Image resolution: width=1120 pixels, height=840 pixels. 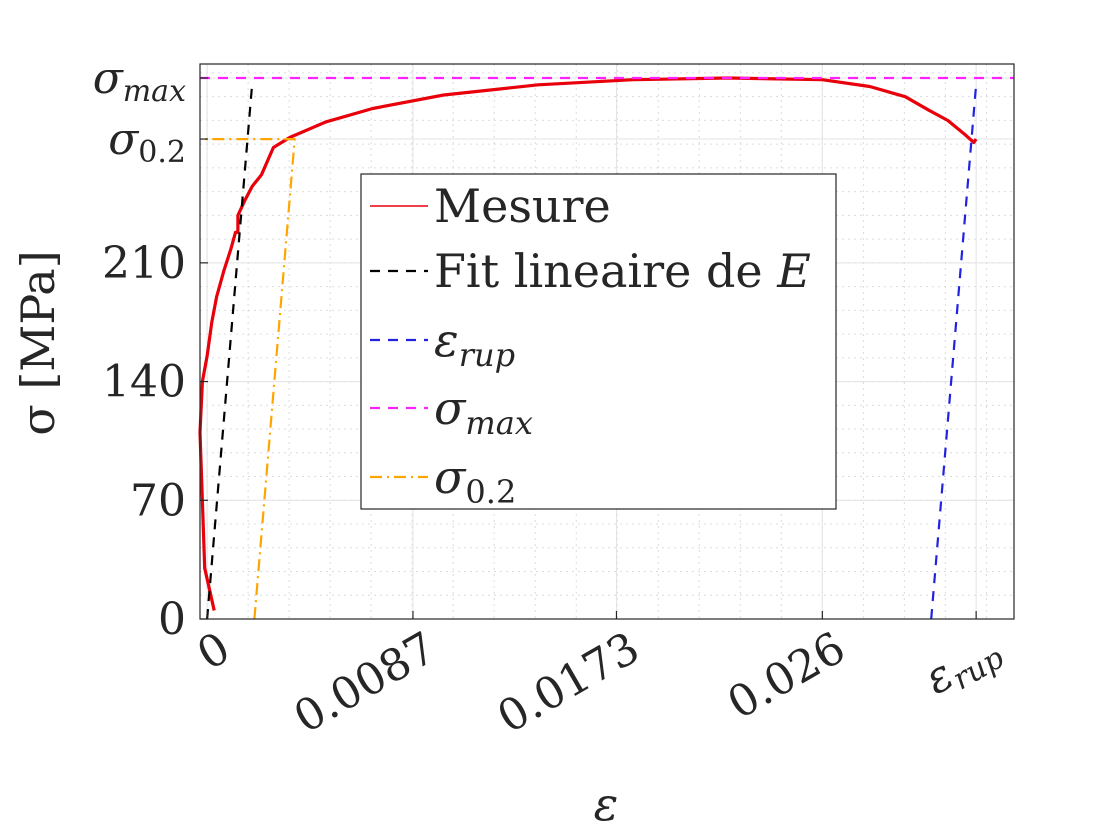 What do you see at coordinates (475, 480) in the screenshot?
I see `legend-label-4: σ0.2` at bounding box center [475, 480].